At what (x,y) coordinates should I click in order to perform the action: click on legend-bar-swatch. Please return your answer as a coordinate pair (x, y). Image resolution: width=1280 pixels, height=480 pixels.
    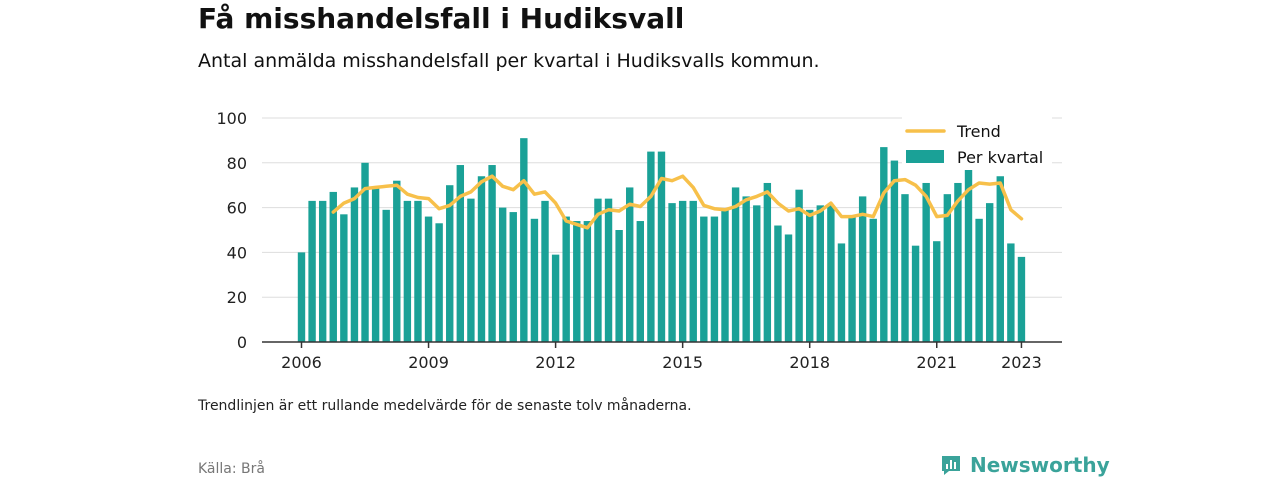
    Looking at the image, I should click on (925, 156).